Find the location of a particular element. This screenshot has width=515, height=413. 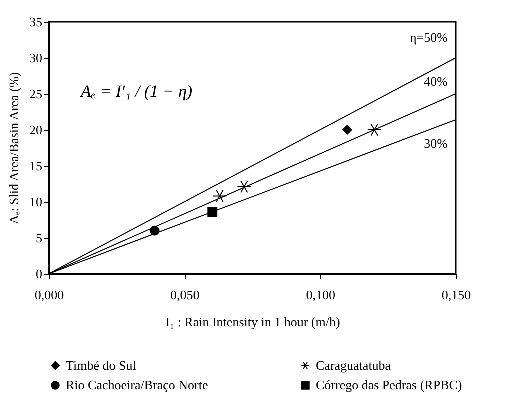

y-axis-title: Aₑ: Slid Area/Basin Area (%) is located at coordinates (14, 148).